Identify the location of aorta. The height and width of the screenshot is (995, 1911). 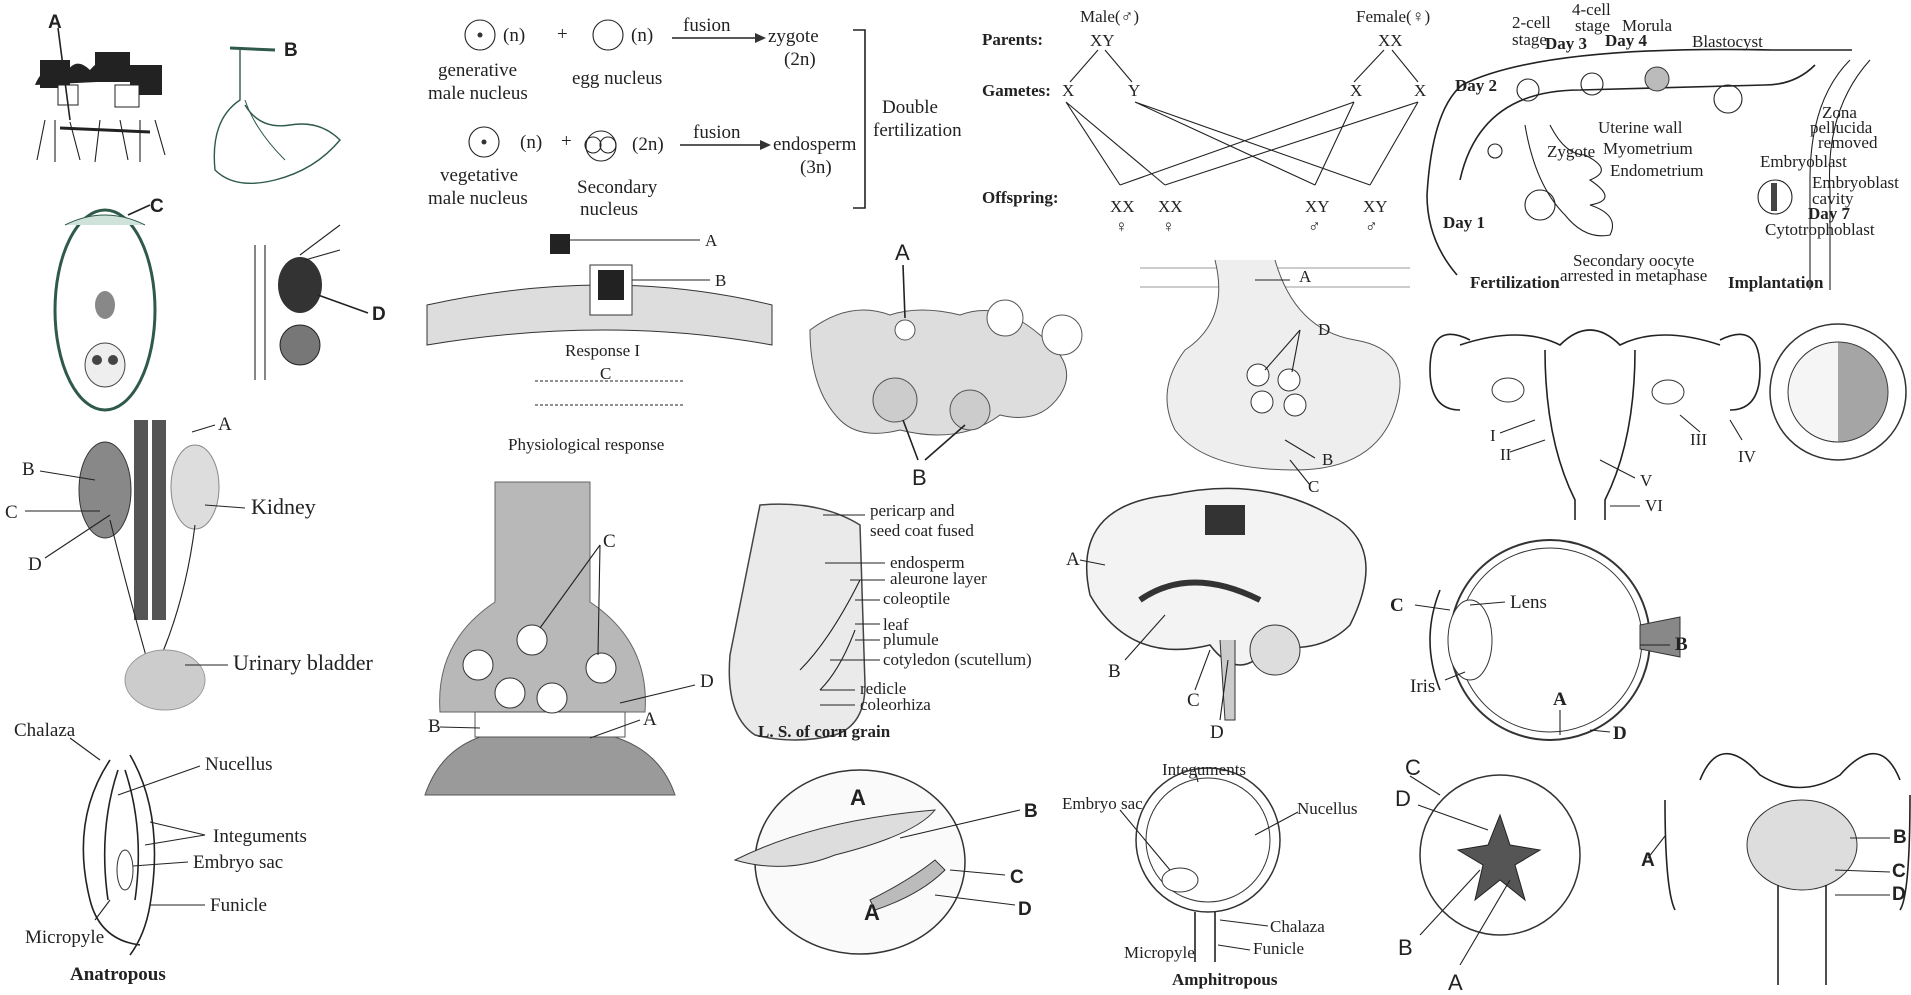
(141, 520).